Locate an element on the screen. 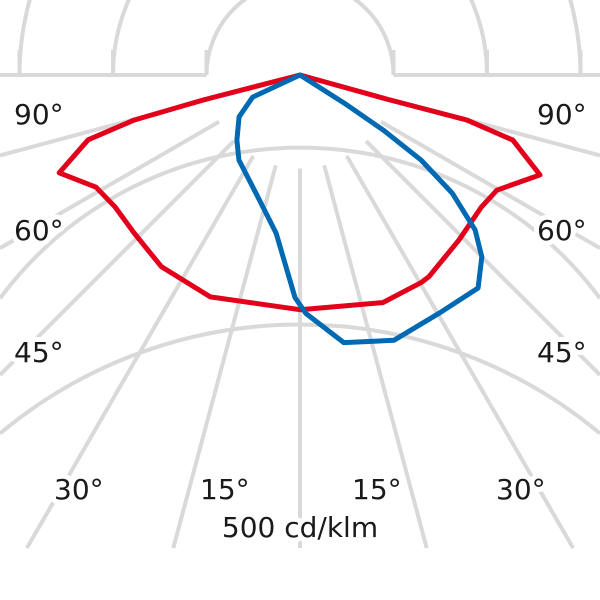 The height and width of the screenshot is (600, 600). angle-label-right-60: 60° is located at coordinates (562, 230).